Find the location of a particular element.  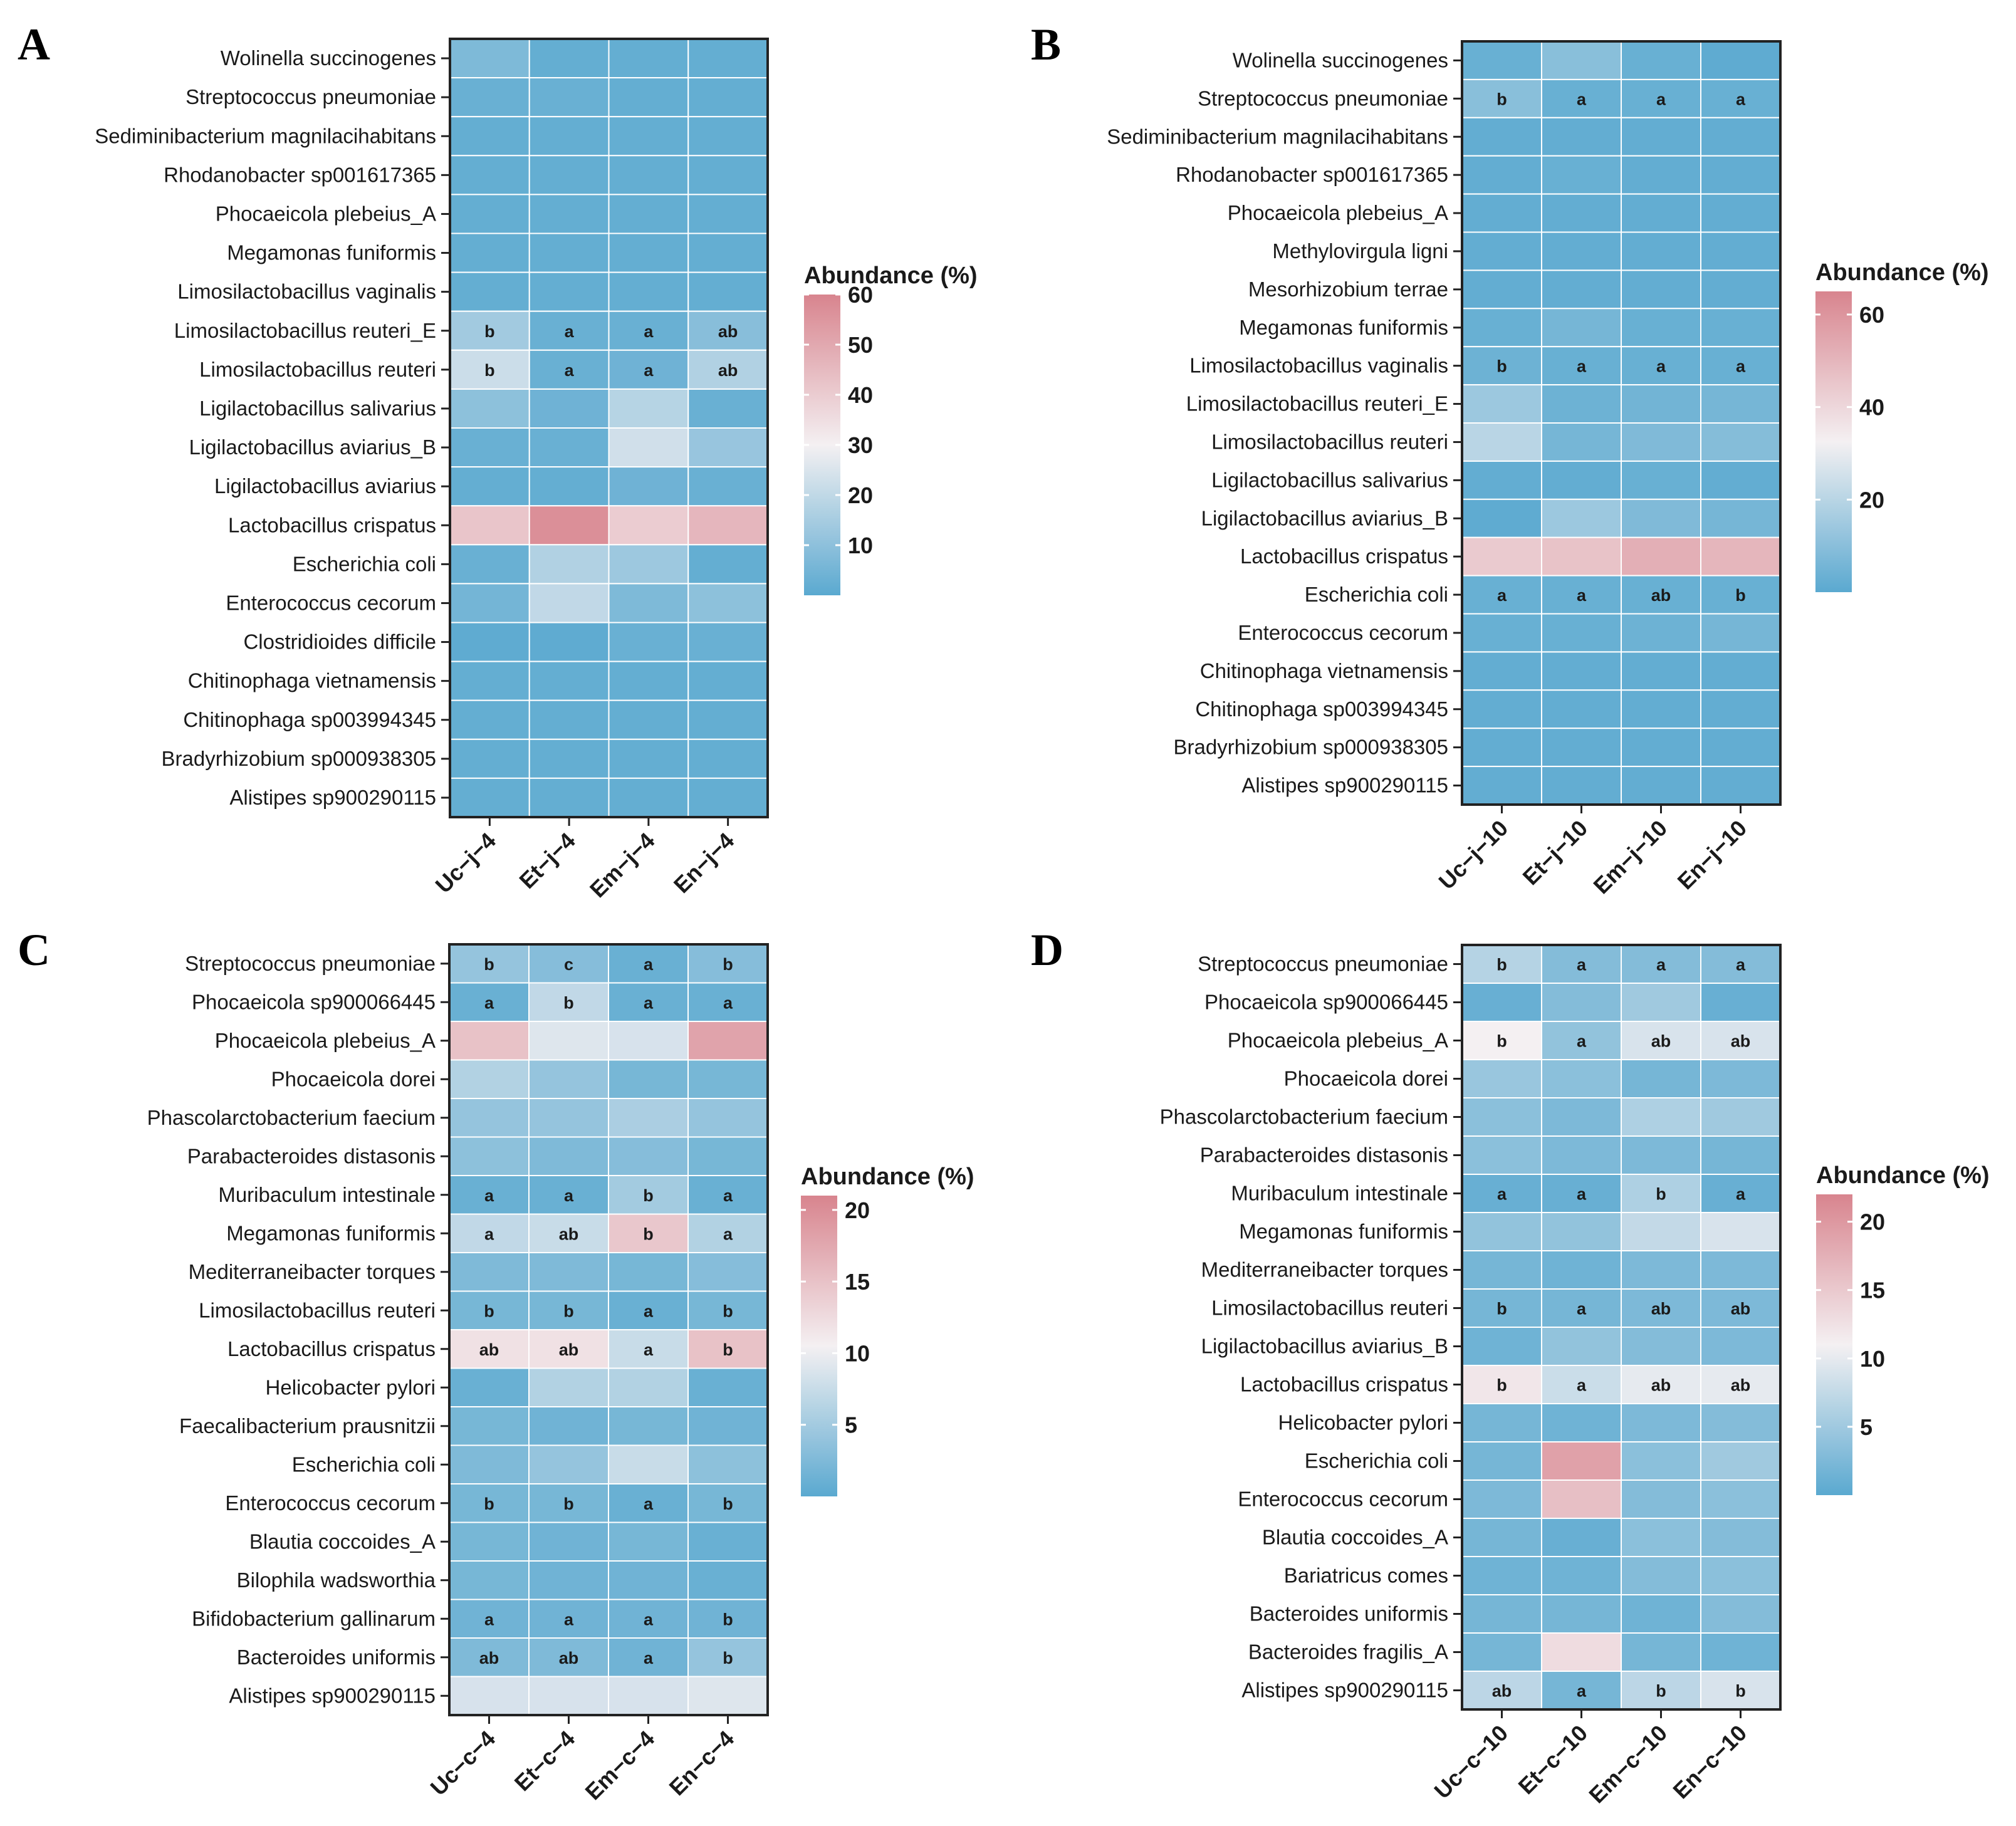

column-label: En−c−10 is located at coordinates (1710, 1762).